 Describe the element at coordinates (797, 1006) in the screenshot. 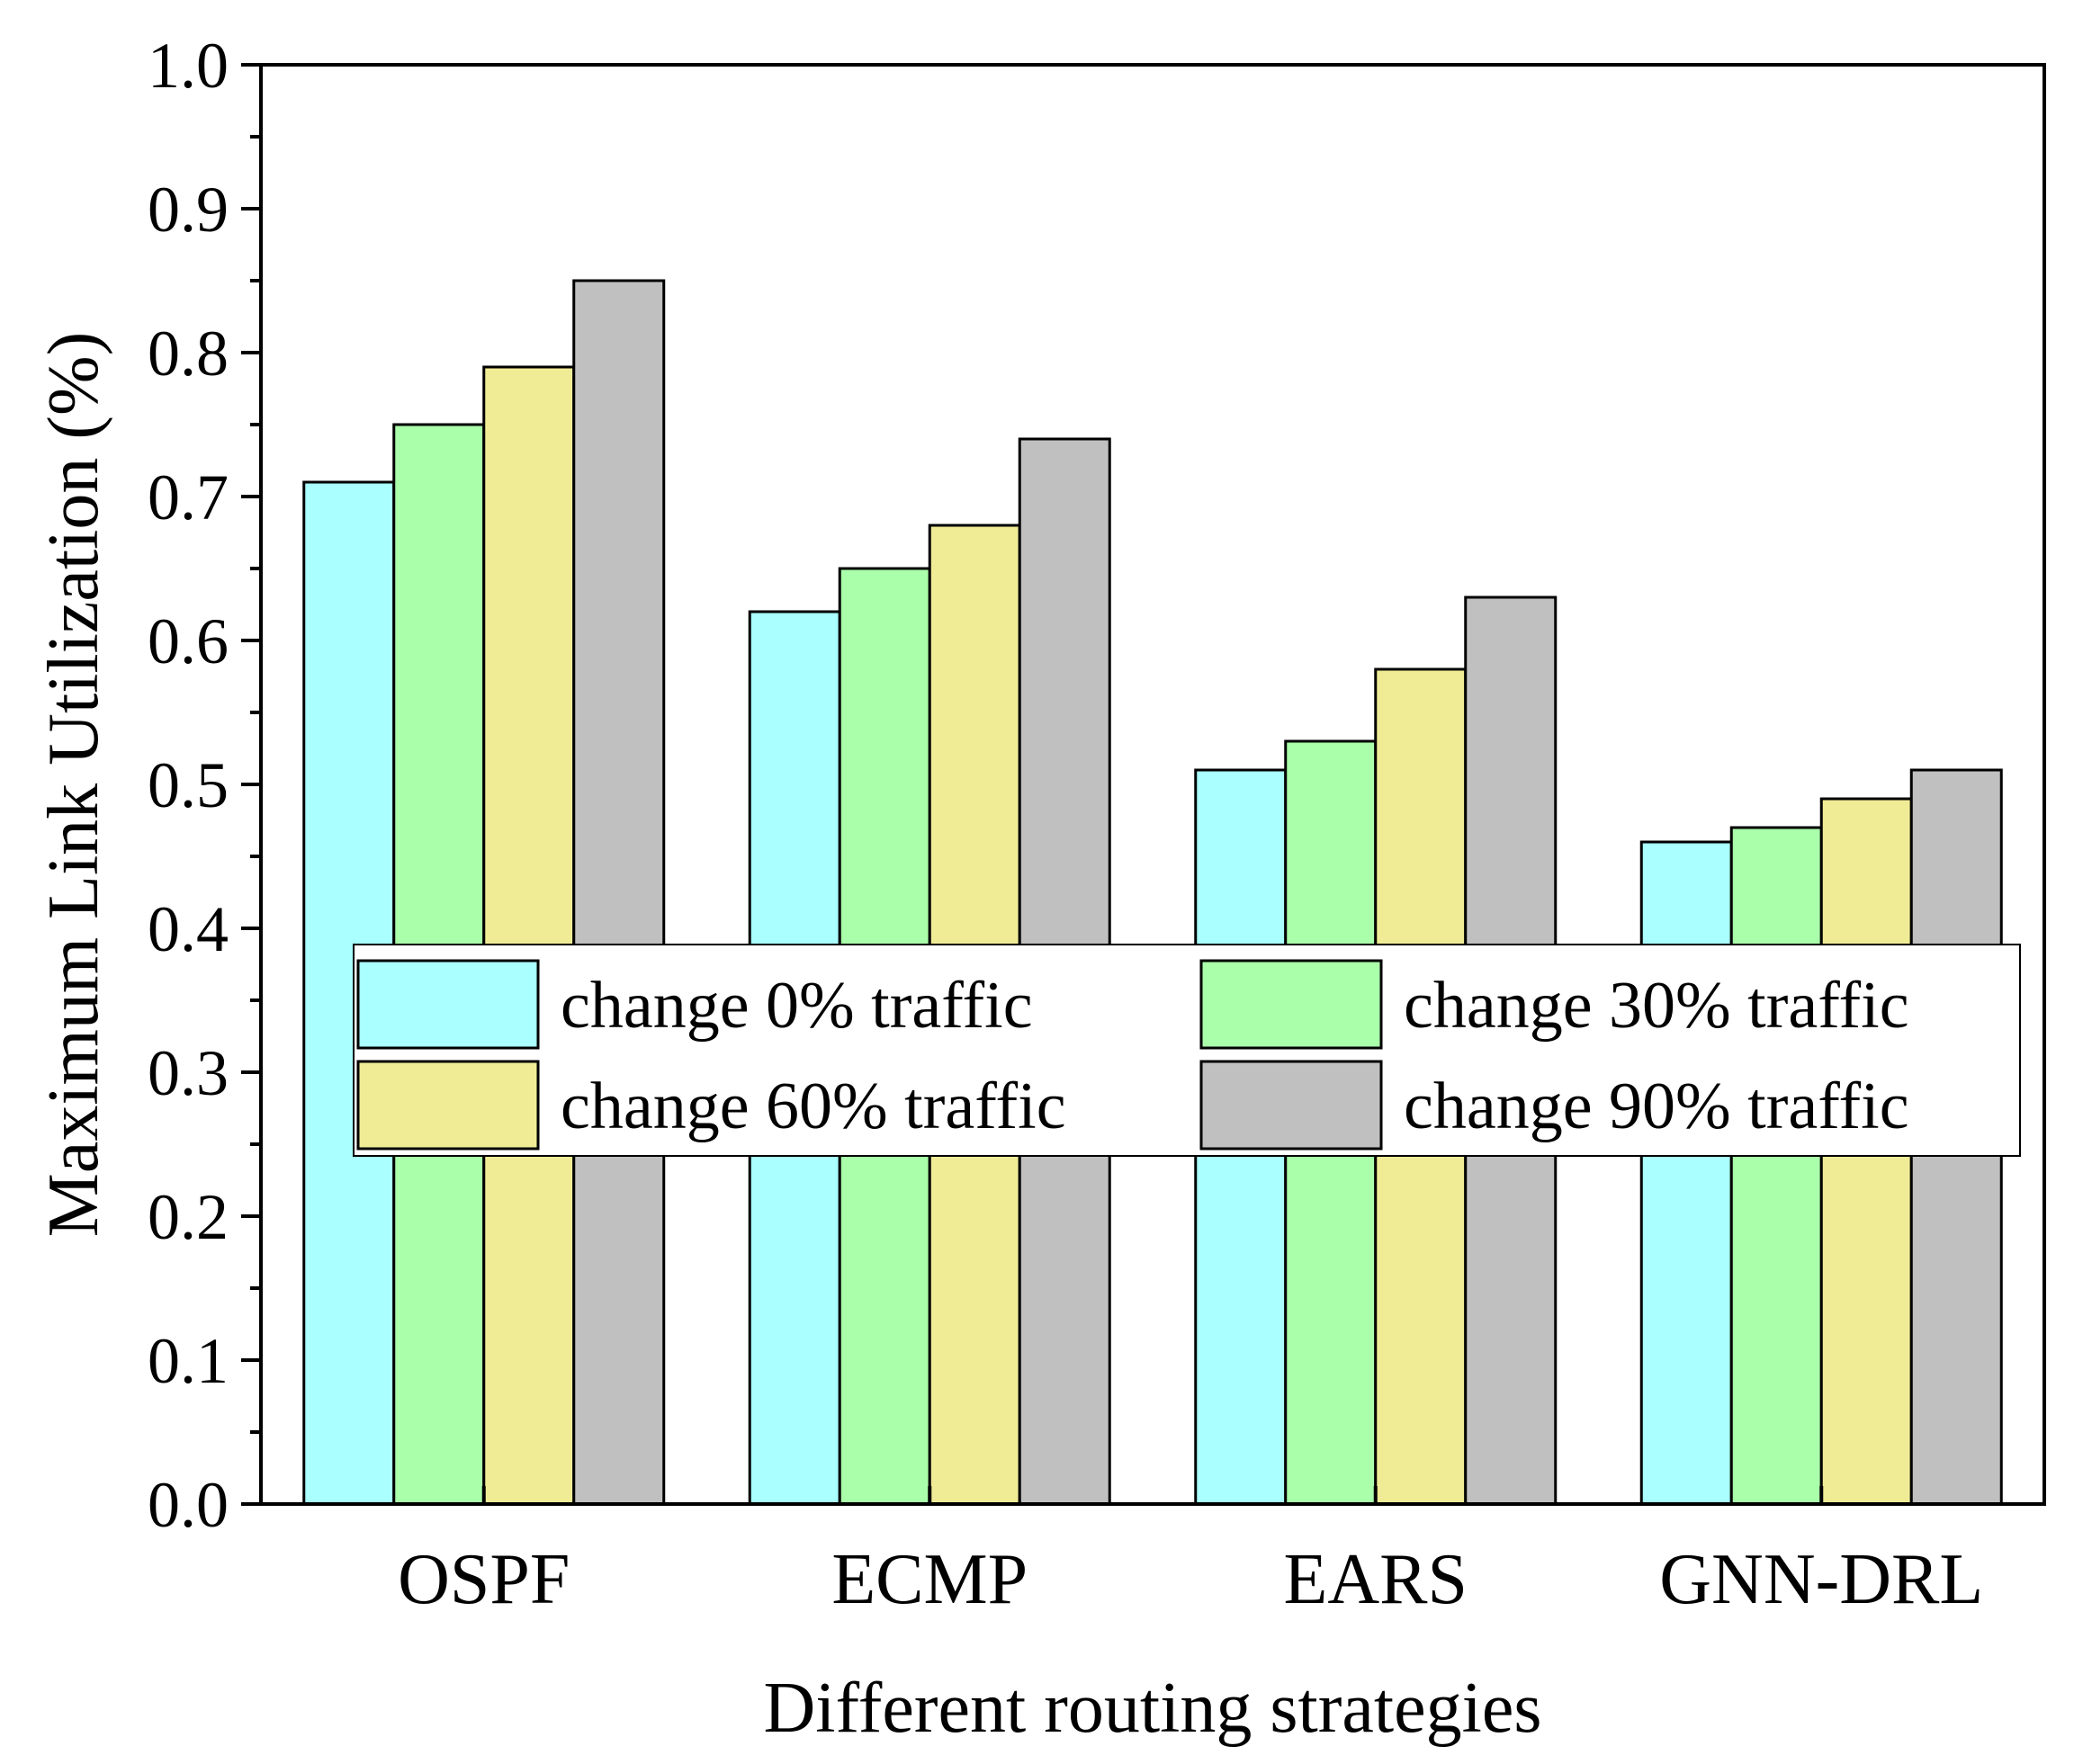

I see `legend-label: change 0% traffic` at that location.